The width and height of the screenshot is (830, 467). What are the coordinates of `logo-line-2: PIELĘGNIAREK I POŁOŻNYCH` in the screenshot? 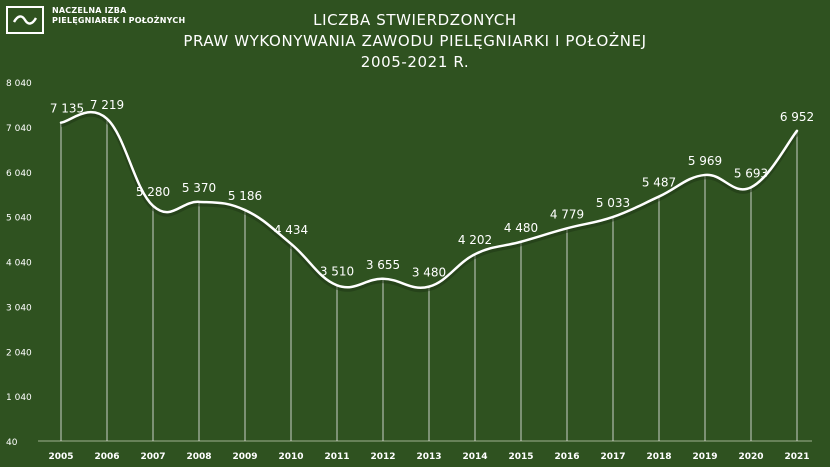 It's located at (119, 20).